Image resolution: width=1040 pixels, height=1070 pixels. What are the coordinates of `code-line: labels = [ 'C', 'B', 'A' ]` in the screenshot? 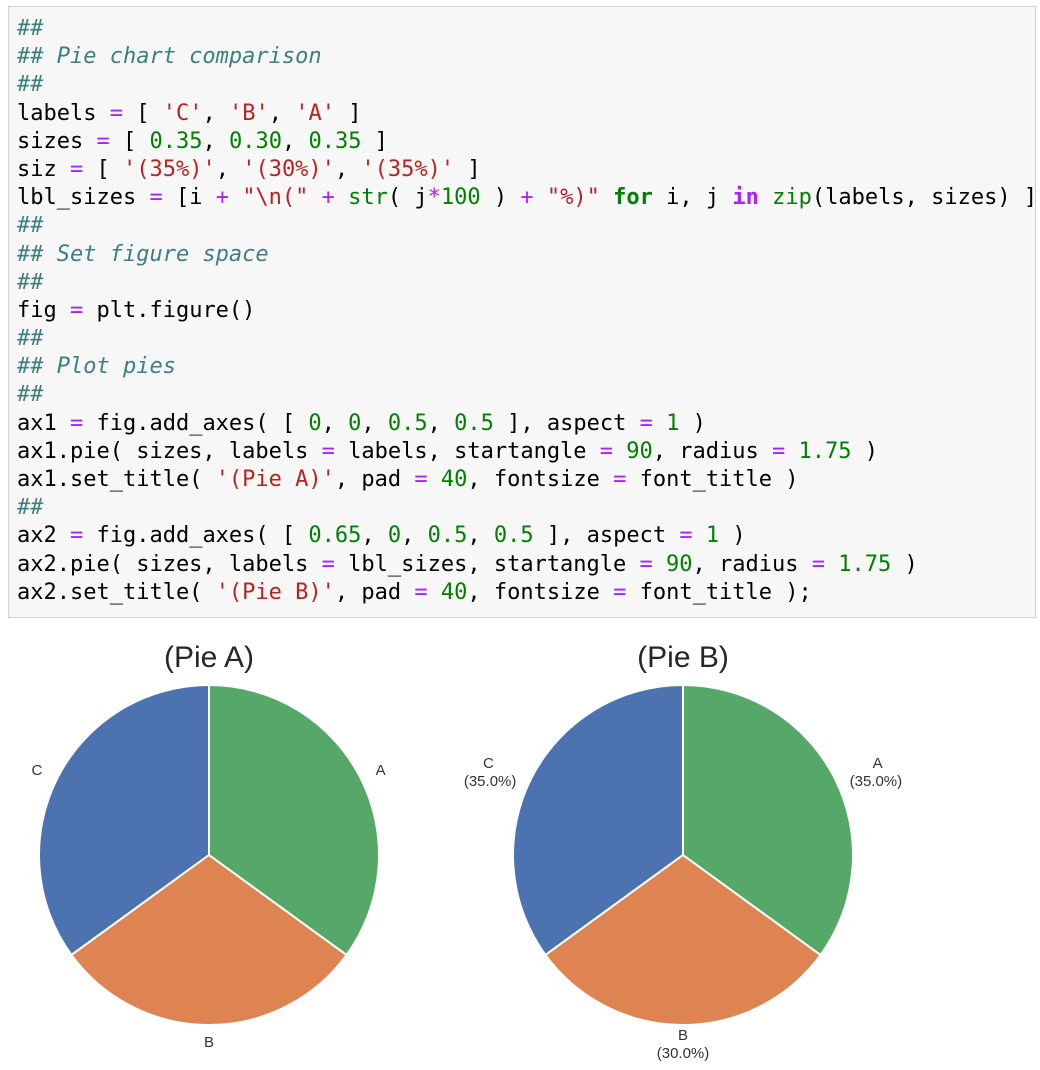 It's located at (526, 114).